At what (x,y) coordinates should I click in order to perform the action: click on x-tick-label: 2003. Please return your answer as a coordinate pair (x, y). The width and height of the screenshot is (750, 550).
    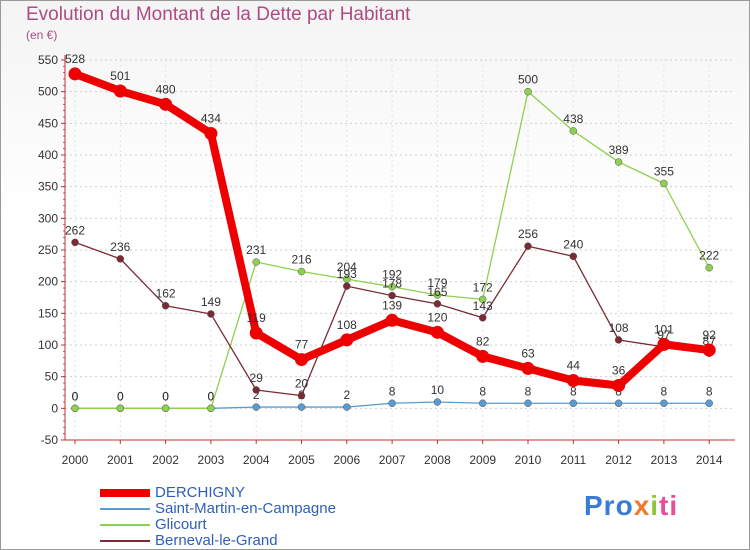
    Looking at the image, I should click on (211, 460).